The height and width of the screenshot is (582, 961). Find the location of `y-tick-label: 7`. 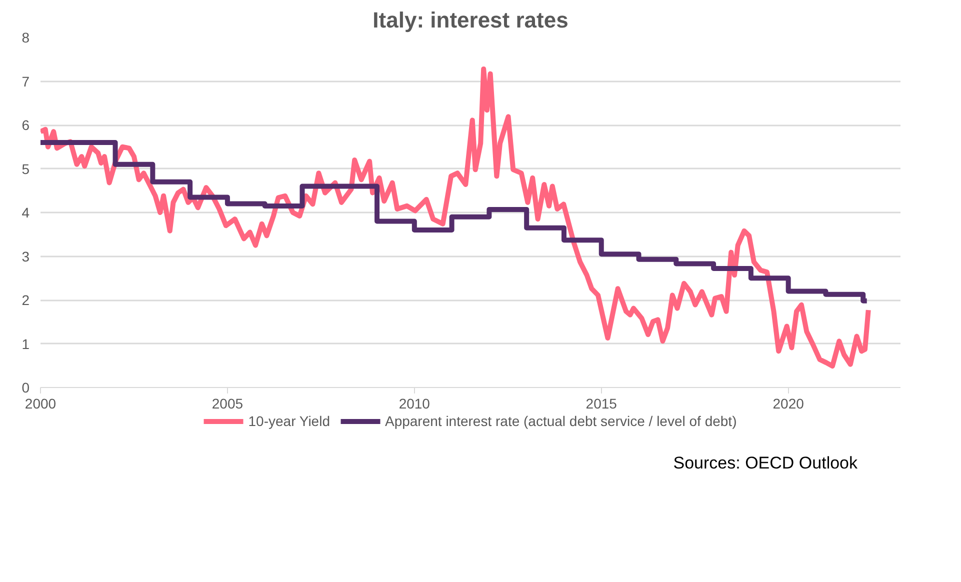

y-tick-label: 7 is located at coordinates (26, 81).